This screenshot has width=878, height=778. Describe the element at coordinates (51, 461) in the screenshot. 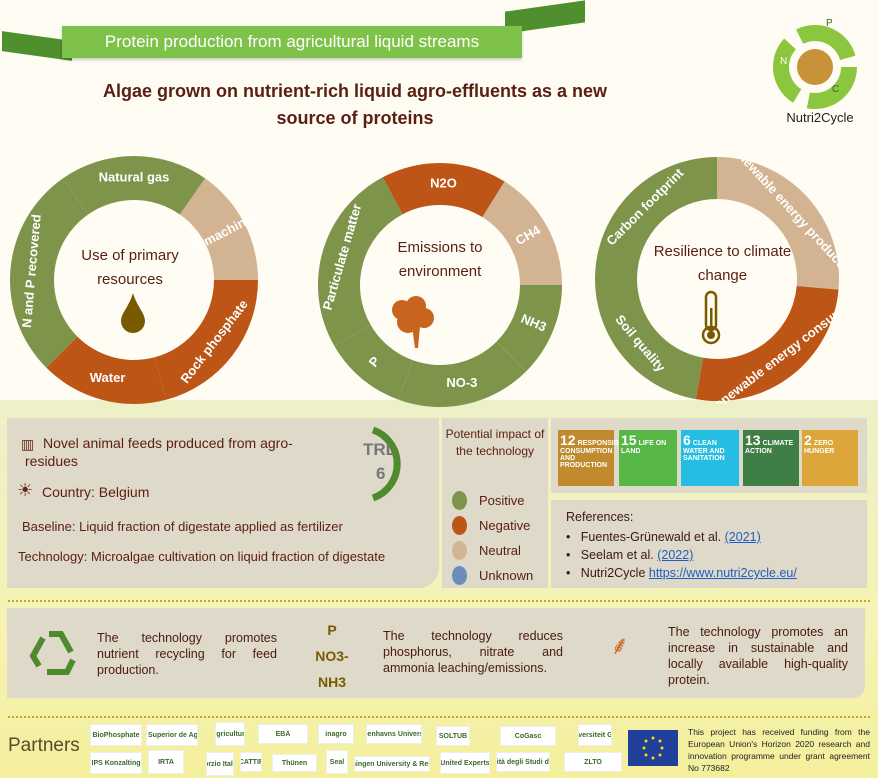

I see `product-text-cont: residues` at that location.